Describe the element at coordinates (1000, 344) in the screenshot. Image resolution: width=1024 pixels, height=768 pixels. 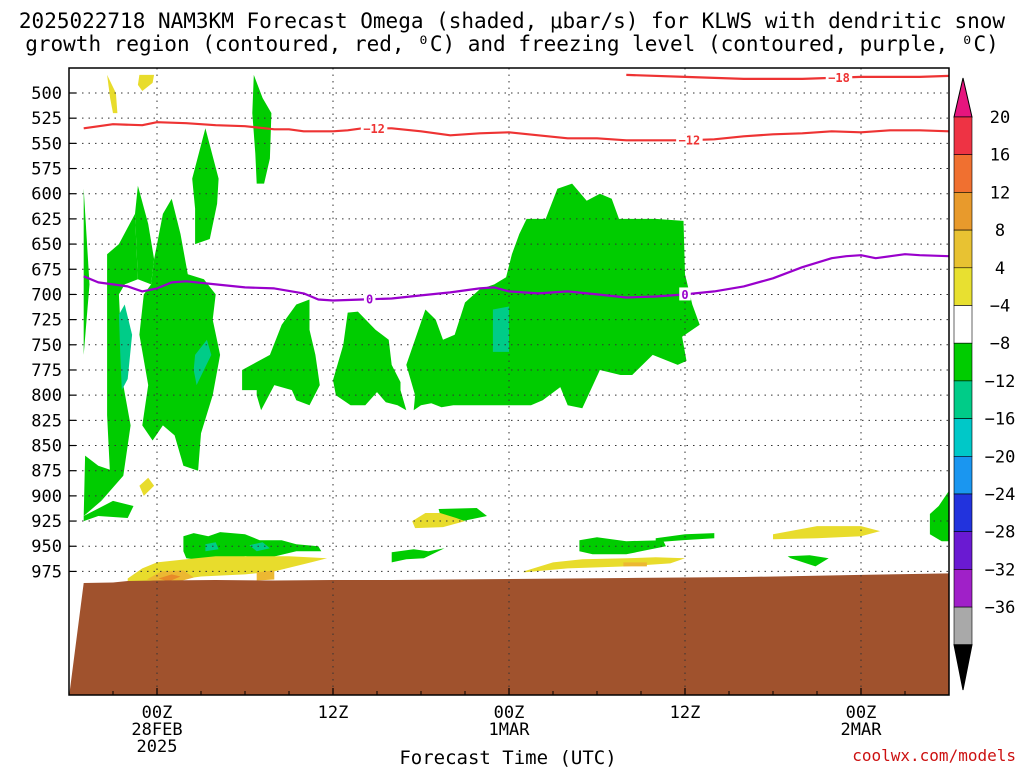
I see `colorbar-label-6: −8` at that location.